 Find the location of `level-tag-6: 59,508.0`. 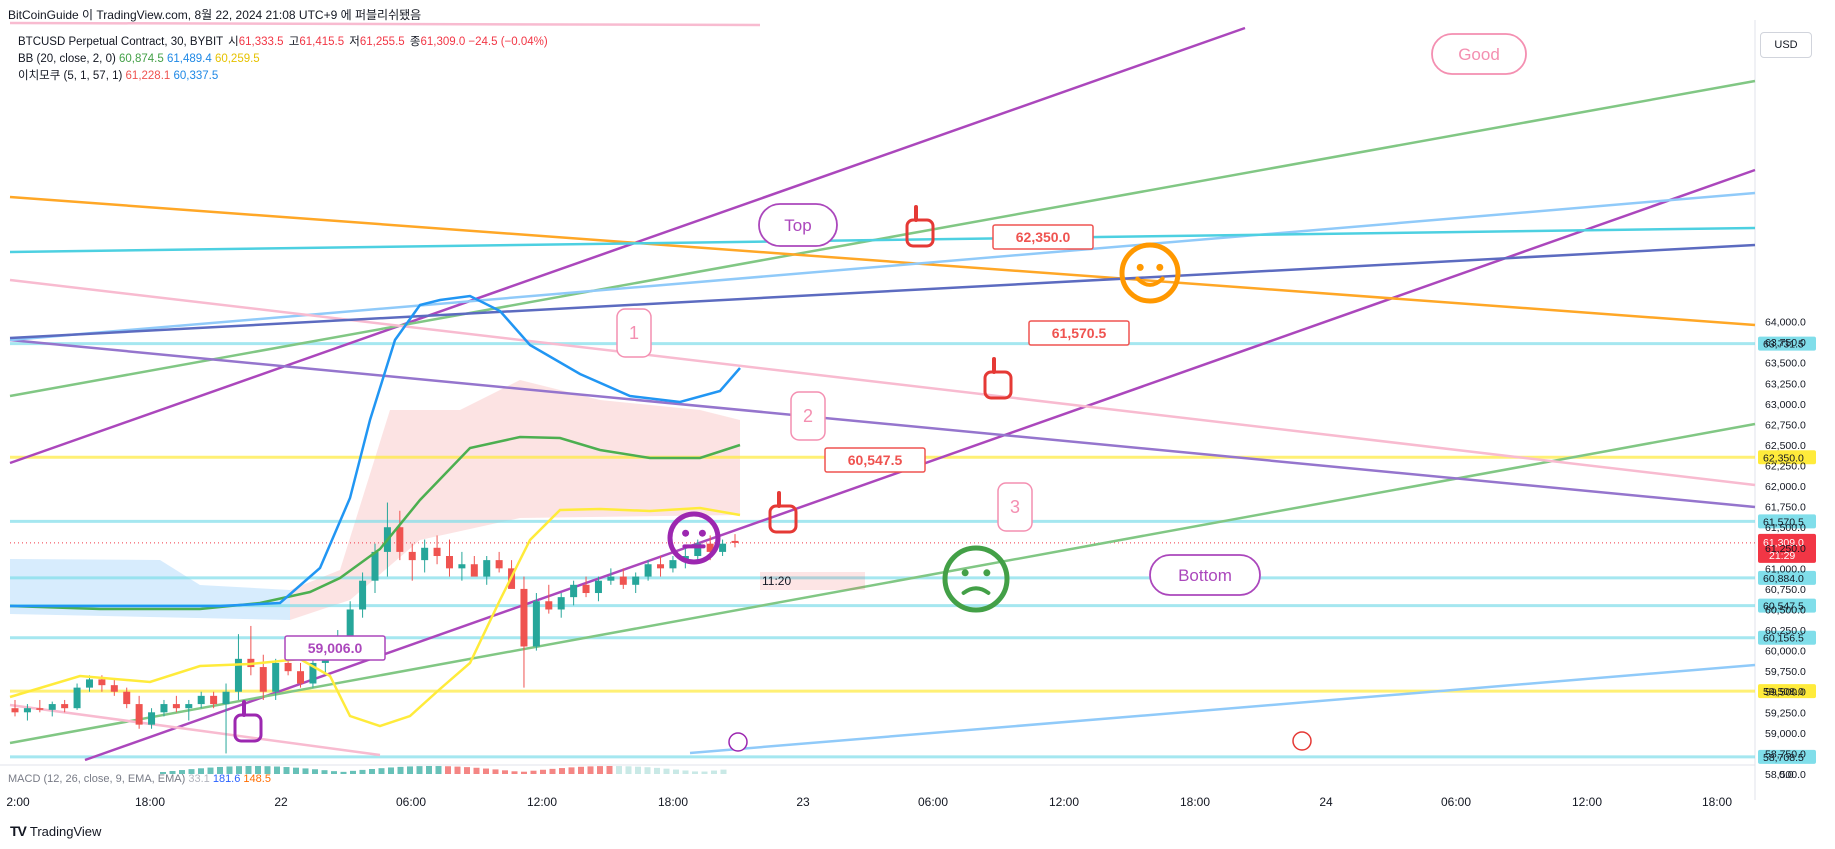

level-tag-6: 59,508.0 is located at coordinates (1783, 692).